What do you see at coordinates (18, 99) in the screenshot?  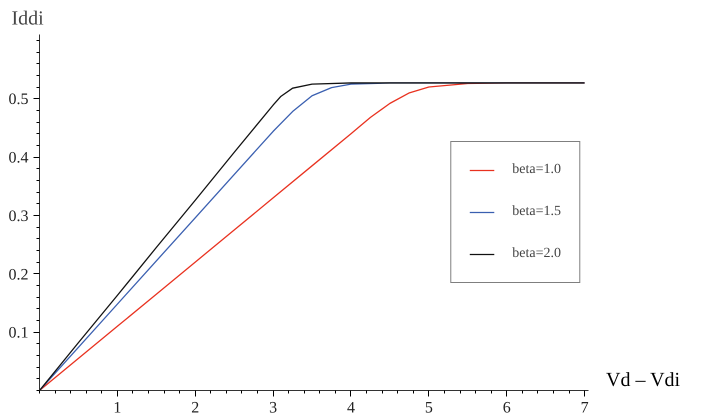 I see `y-tick-label: 0.5` at bounding box center [18, 99].